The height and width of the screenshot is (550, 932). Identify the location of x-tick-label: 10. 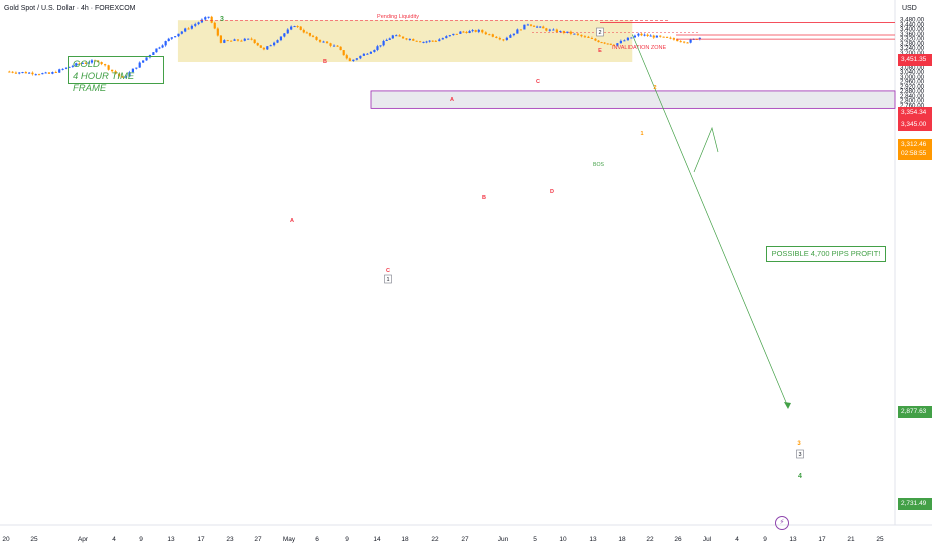
(563, 539).